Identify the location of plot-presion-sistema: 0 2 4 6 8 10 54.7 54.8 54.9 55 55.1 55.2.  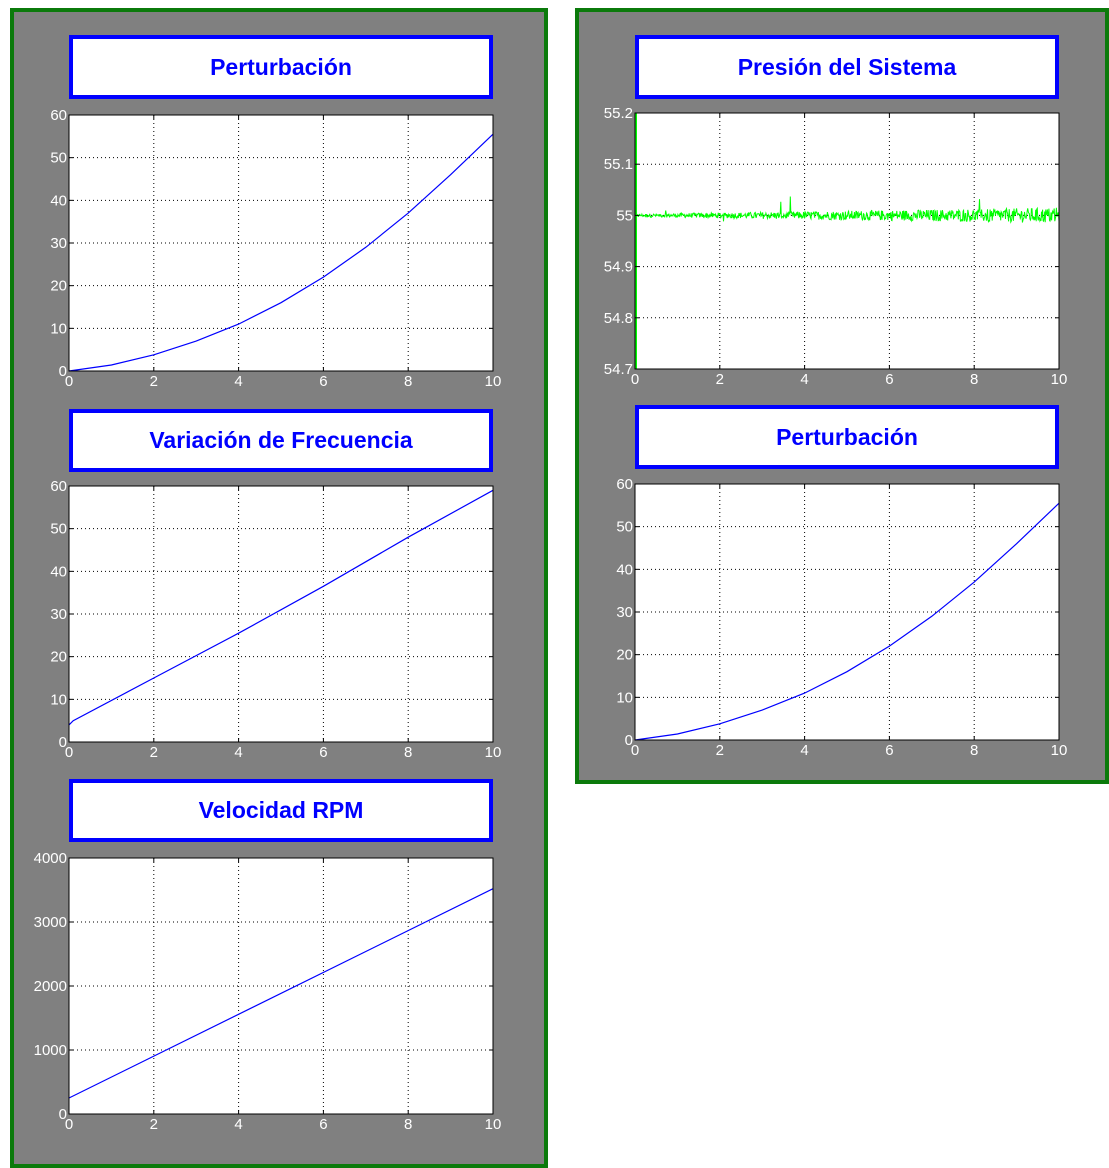
(836, 246).